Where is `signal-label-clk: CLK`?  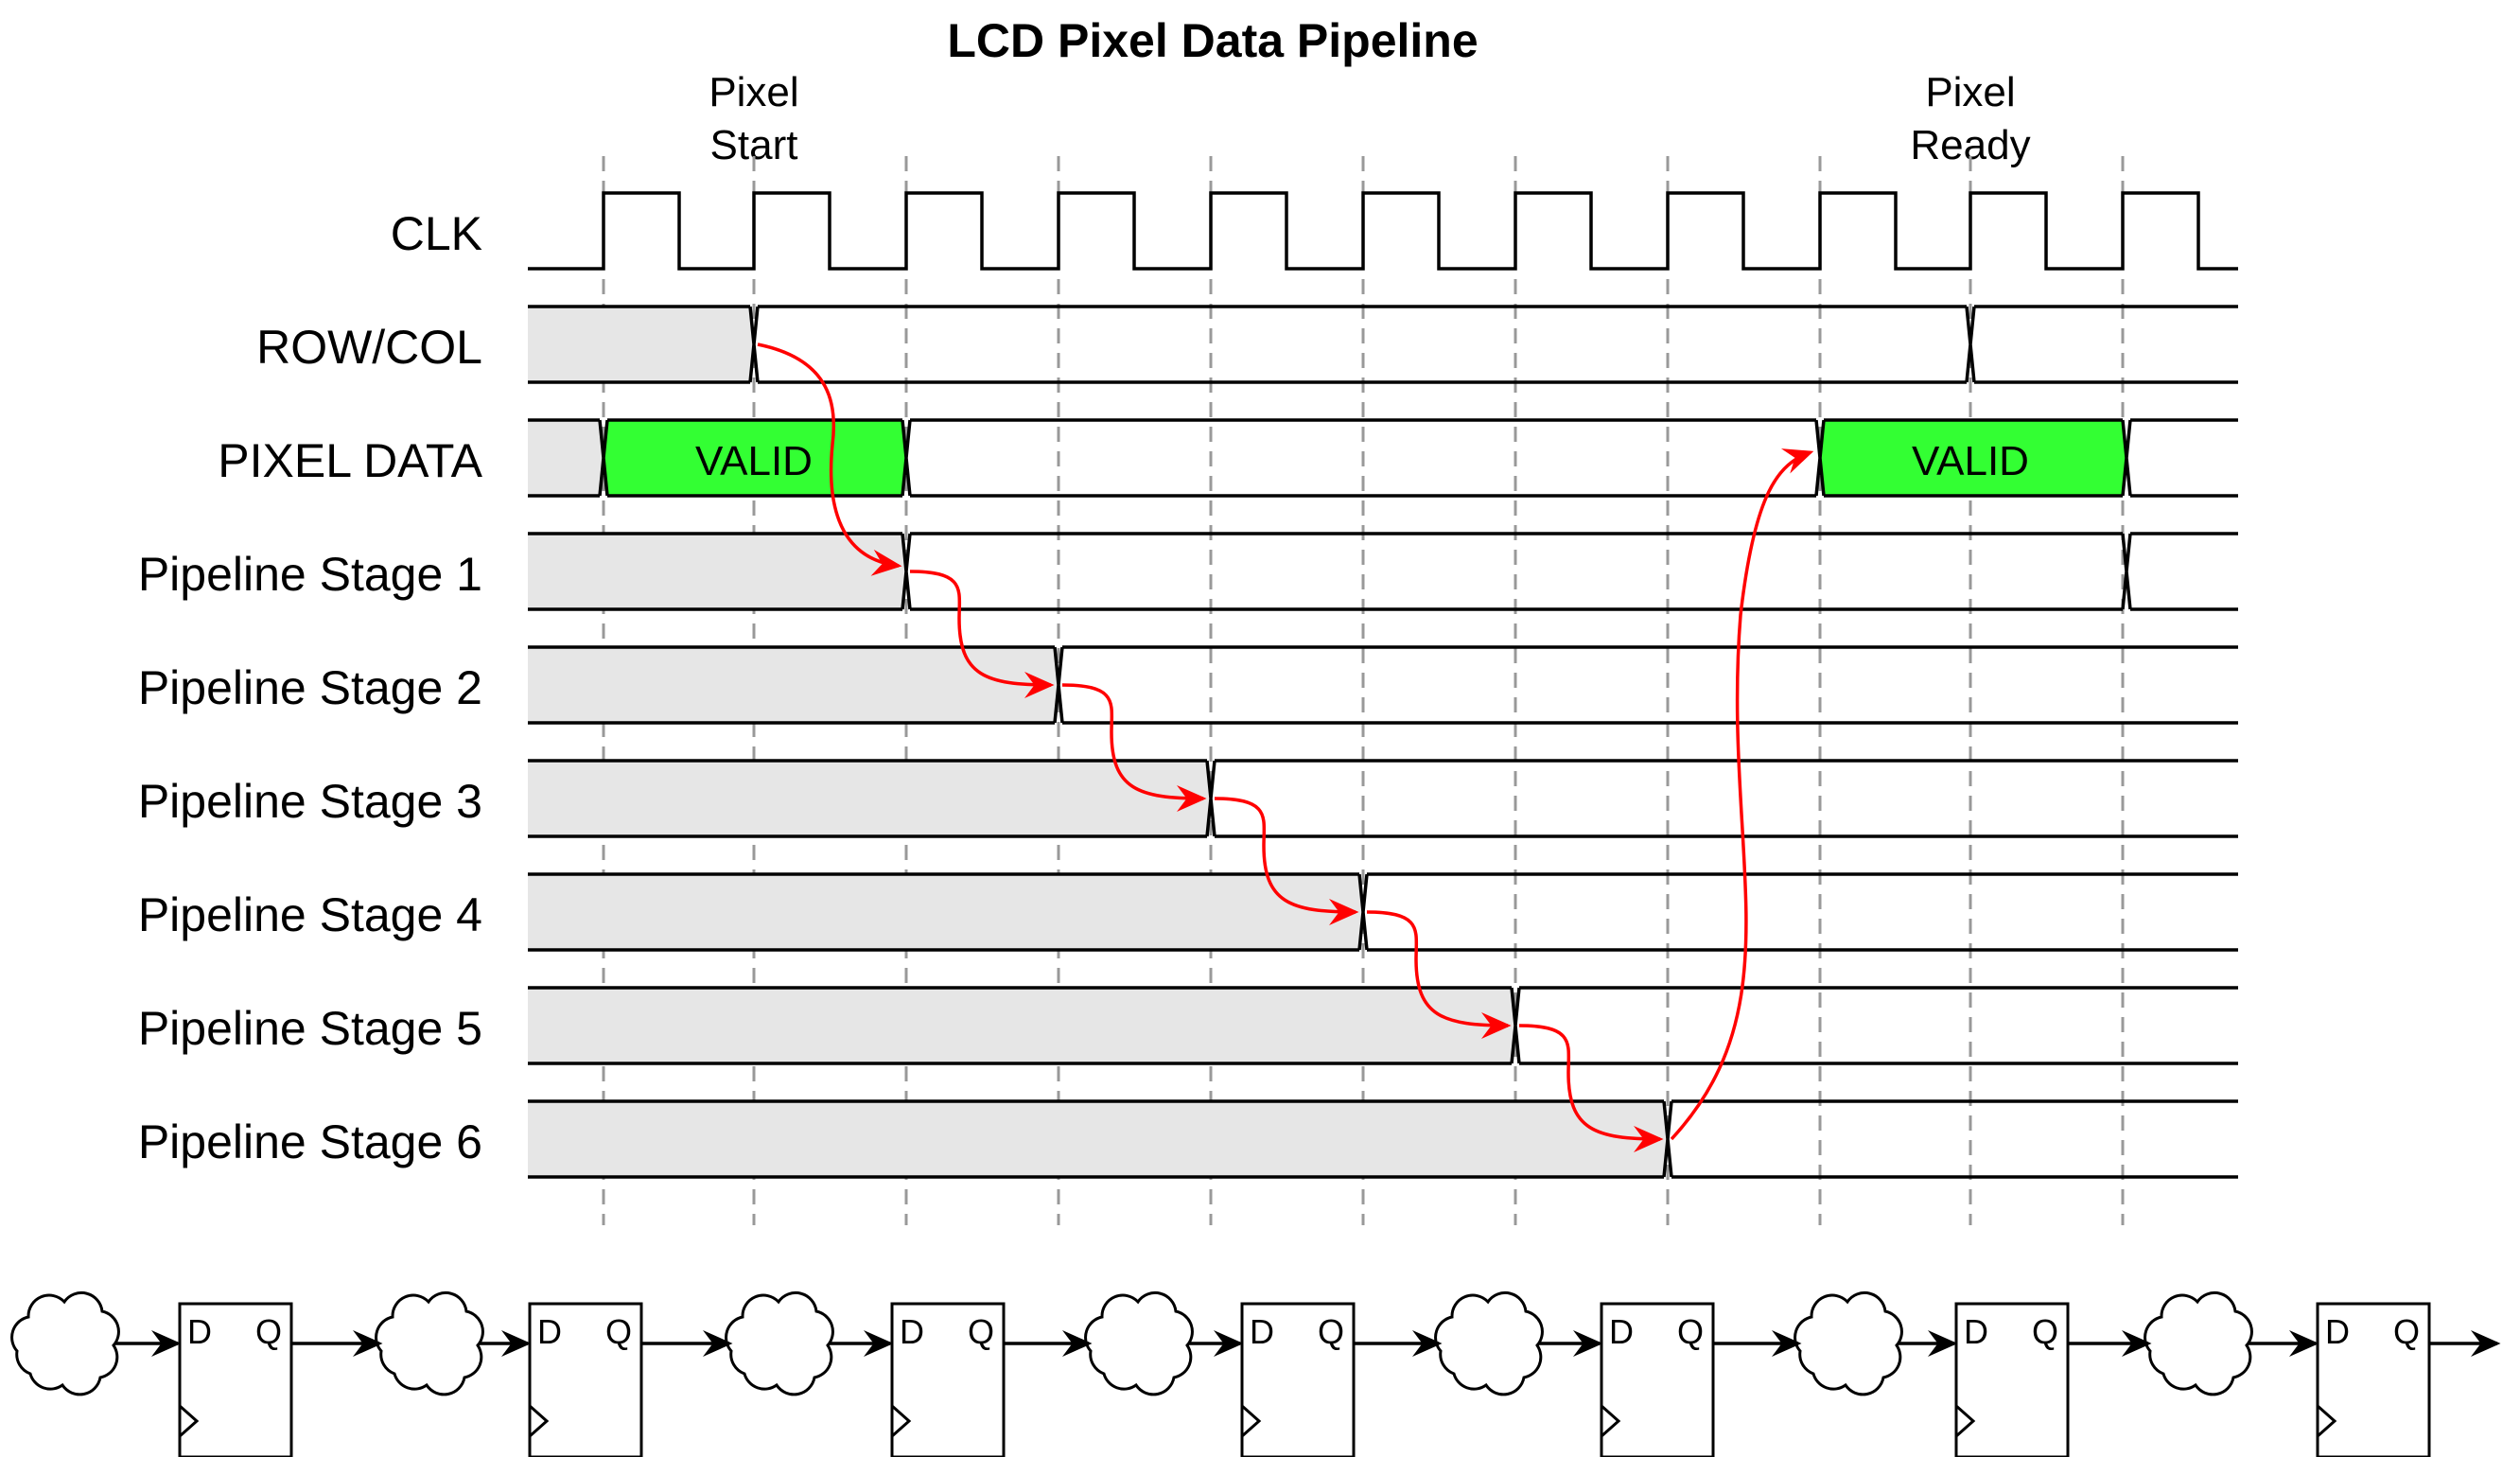
signal-label-clk: CLK is located at coordinates (437, 233).